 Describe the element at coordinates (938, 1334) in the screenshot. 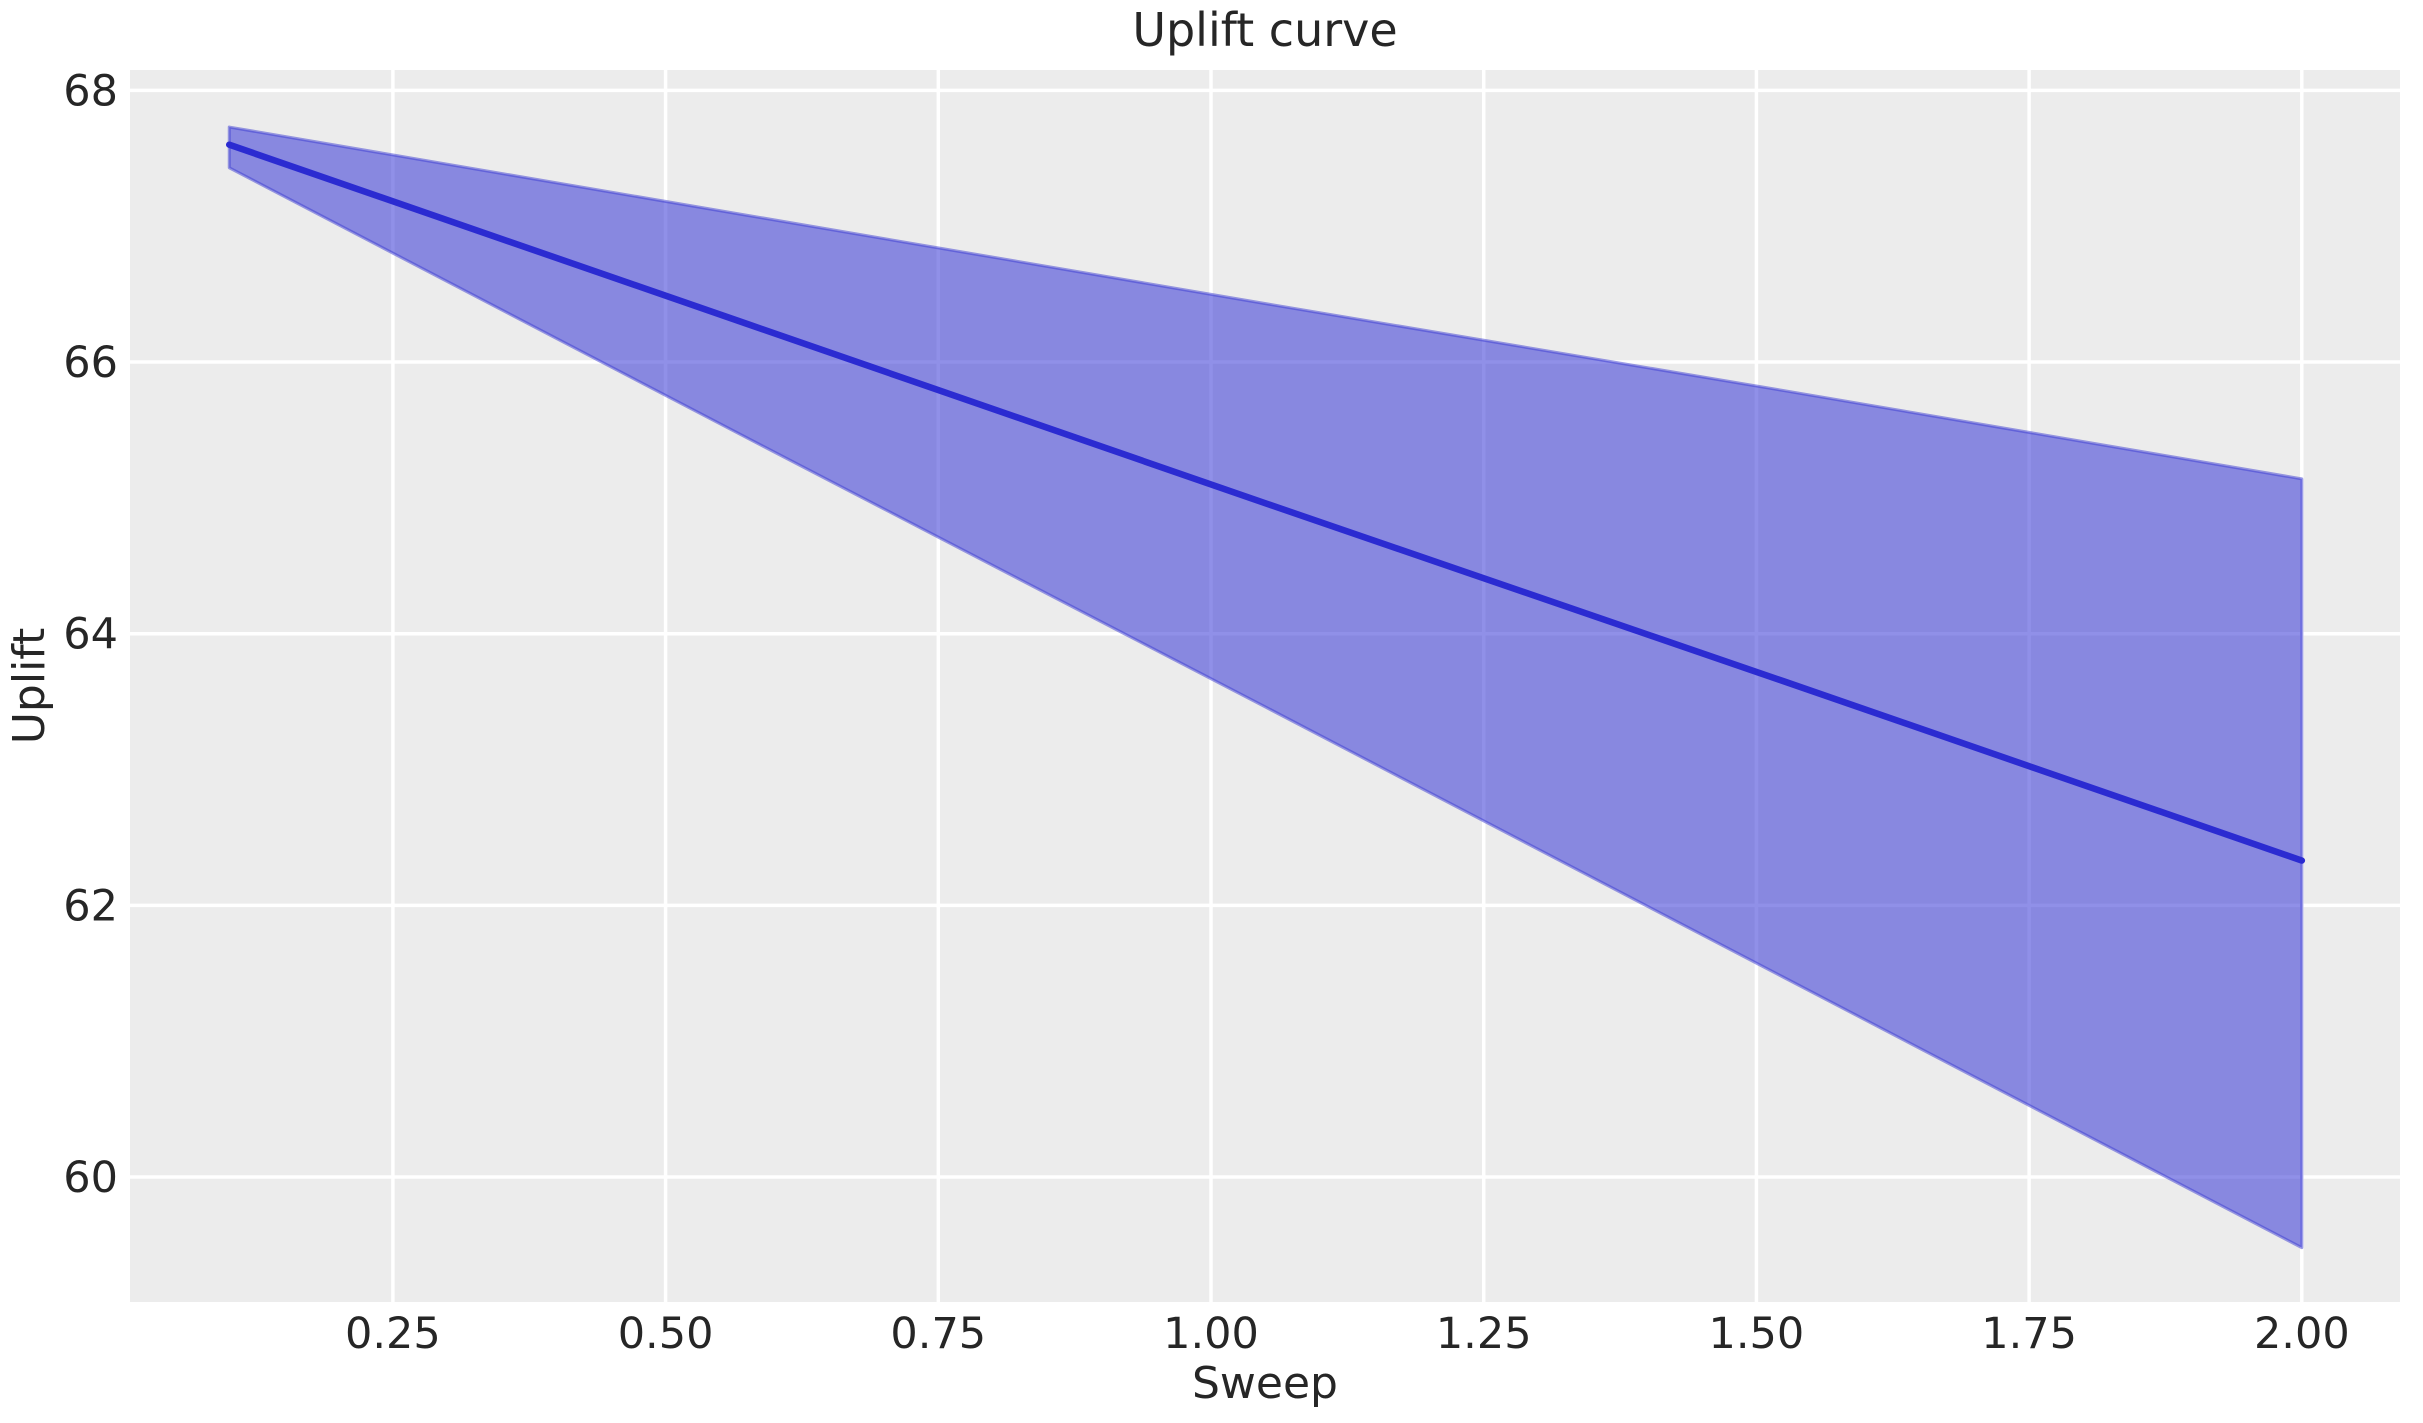

I see `x-tick-label: 0.75` at that location.